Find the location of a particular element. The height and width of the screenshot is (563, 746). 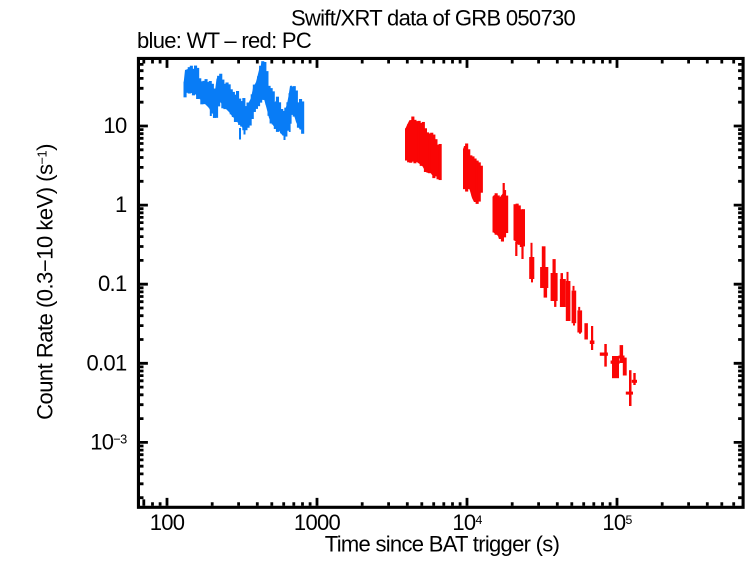

svg-text: 10 is located at coordinates (115, 125).